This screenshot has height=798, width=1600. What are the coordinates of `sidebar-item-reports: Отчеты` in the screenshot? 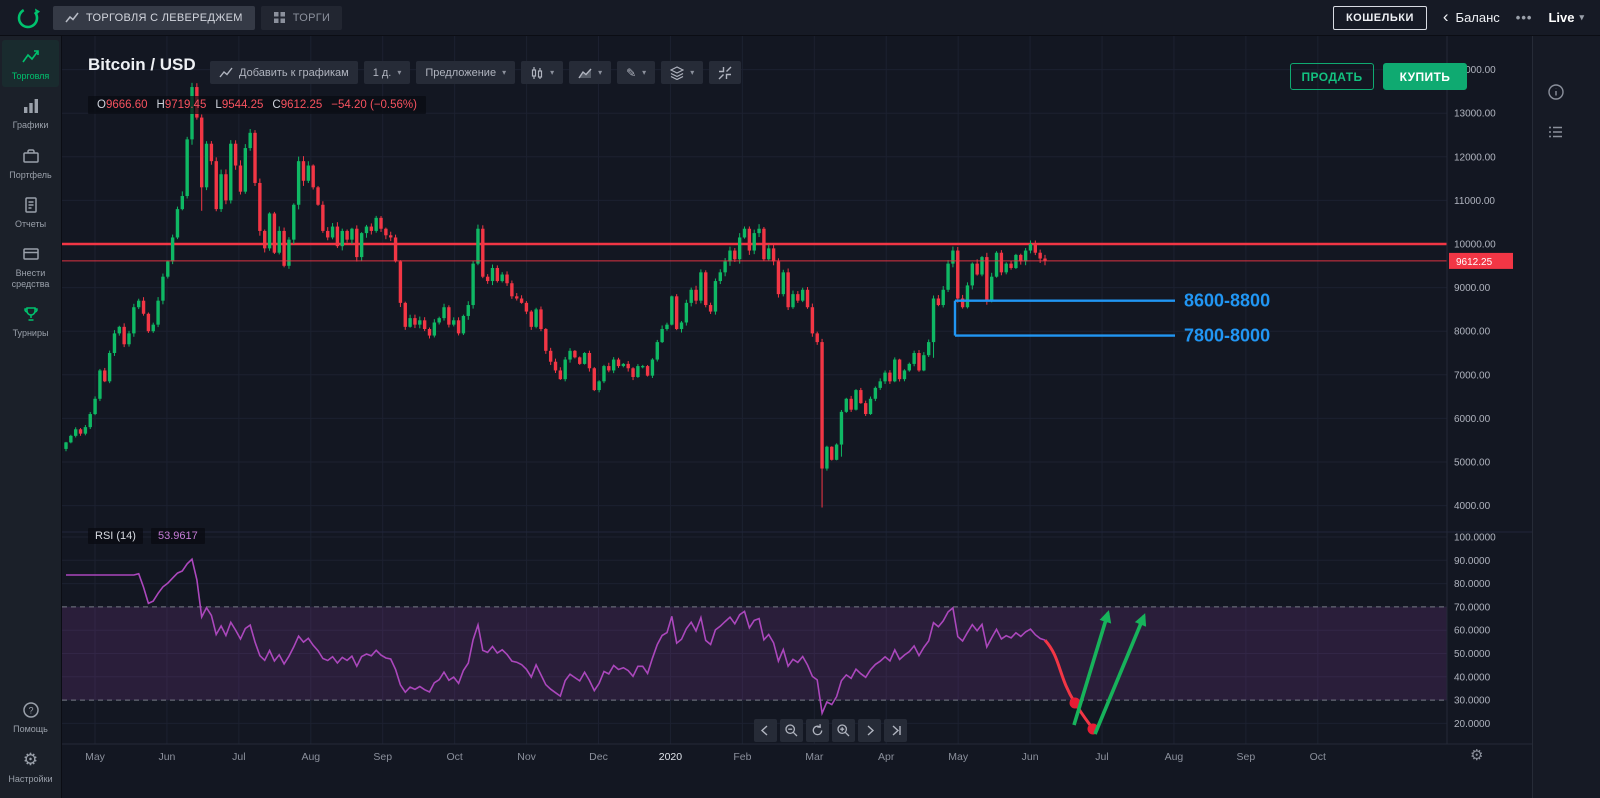 It's located at (30, 211).